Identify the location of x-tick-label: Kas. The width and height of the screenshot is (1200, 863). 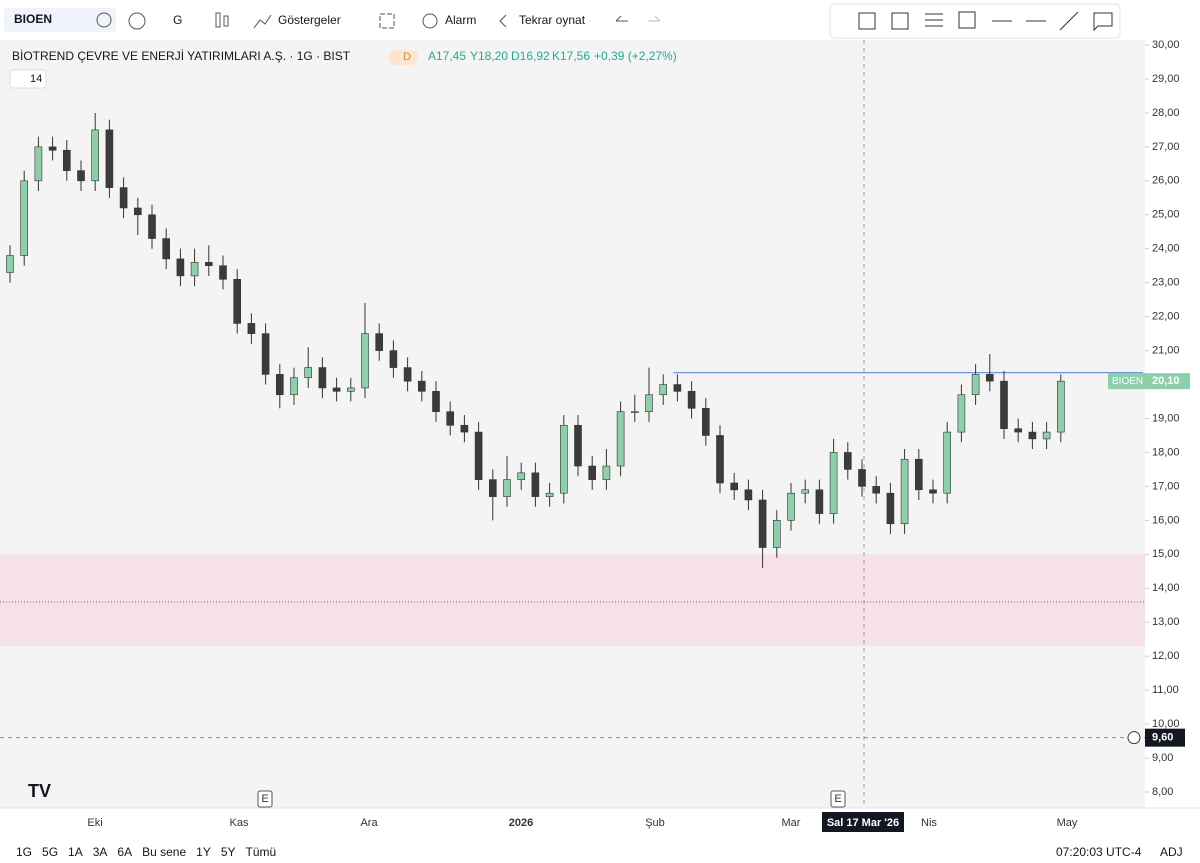
(239, 823).